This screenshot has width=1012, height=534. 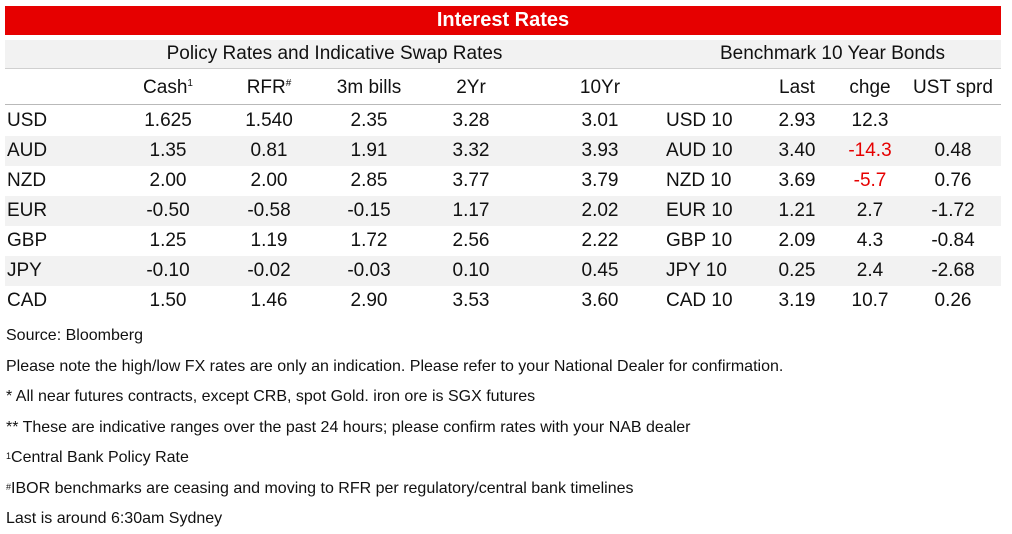 What do you see at coordinates (168, 270) in the screenshot?
I see `cash-rate-cell: -0.10` at bounding box center [168, 270].